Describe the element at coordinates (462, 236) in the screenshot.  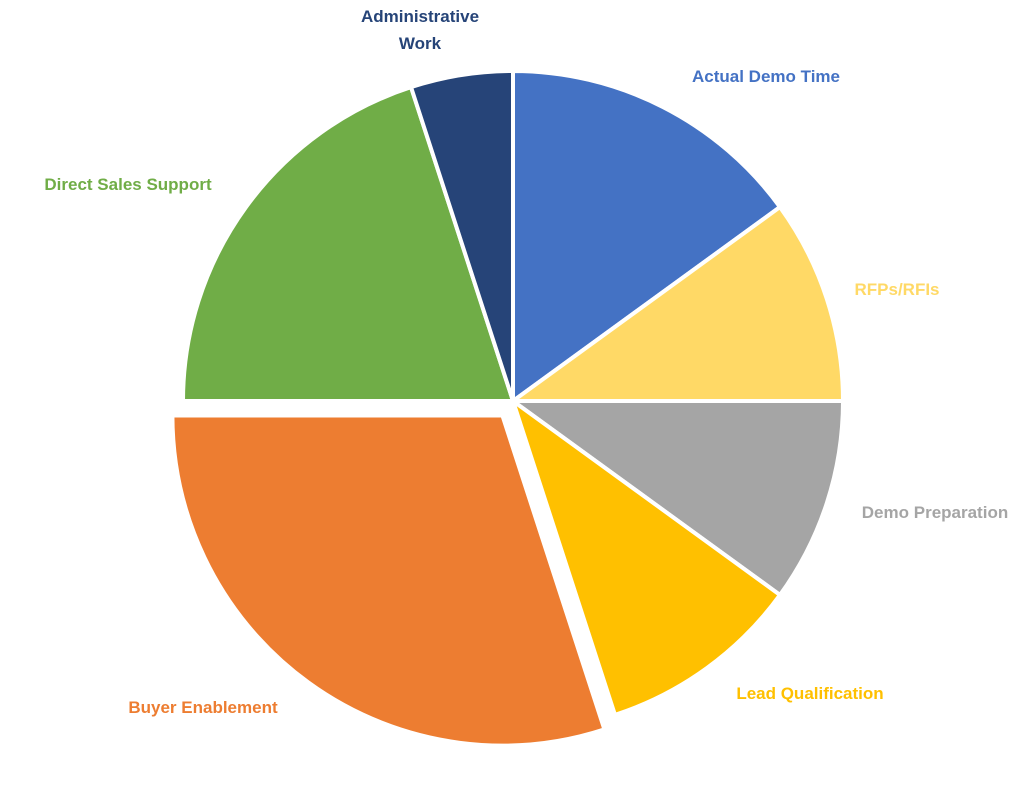
I see `pie-slice-administrative-work` at that location.